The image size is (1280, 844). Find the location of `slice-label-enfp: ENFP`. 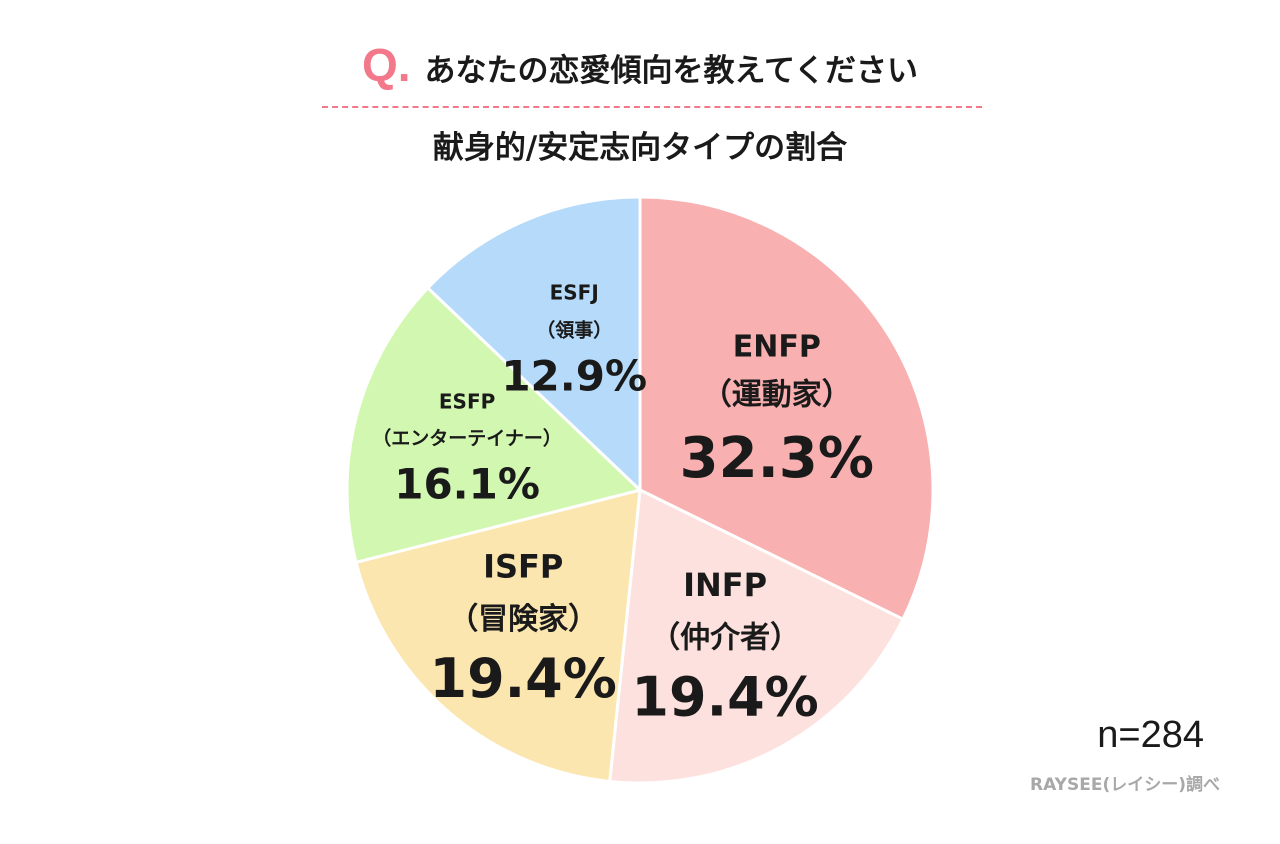

slice-label-enfp: ENFP is located at coordinates (777, 346).